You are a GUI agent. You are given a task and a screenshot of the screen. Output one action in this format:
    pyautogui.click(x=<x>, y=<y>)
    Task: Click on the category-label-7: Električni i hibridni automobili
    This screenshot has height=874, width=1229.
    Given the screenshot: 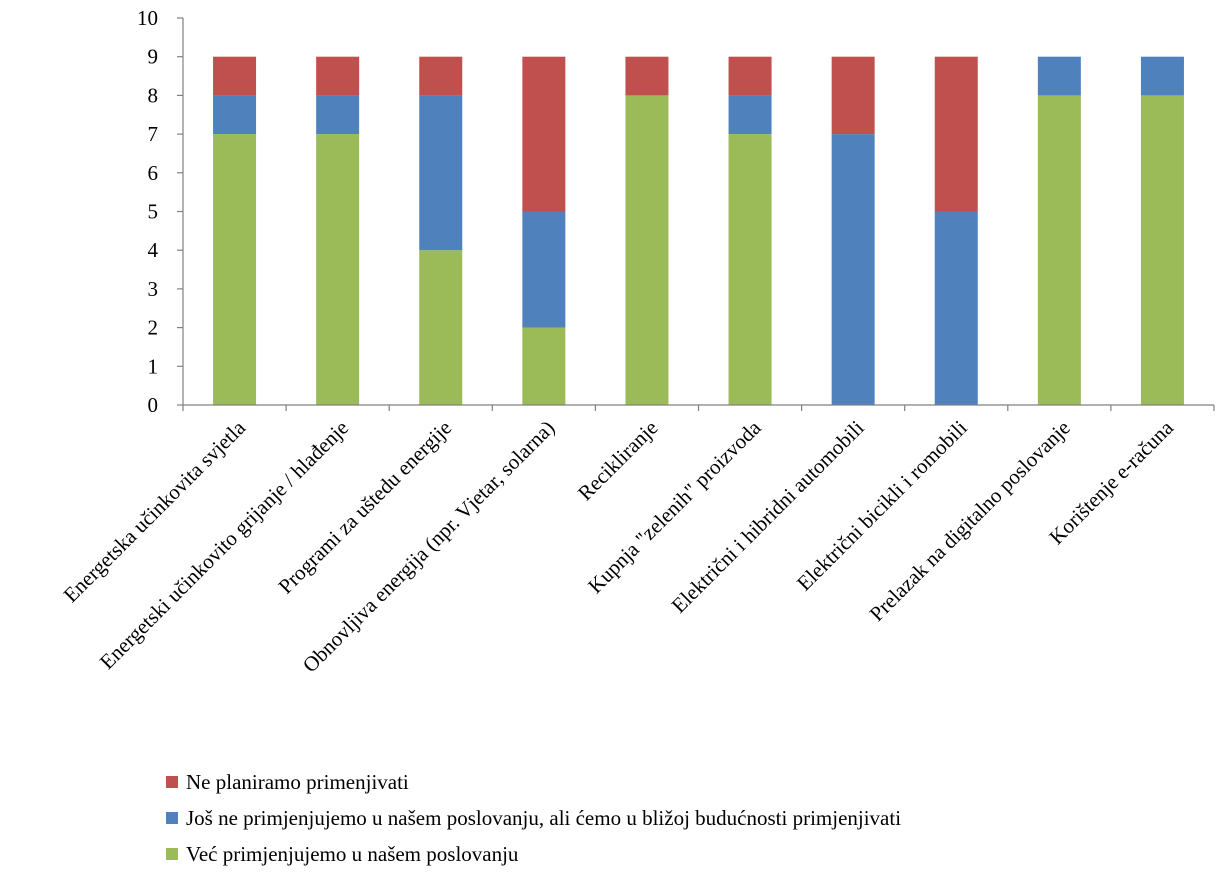 What is the action you would take?
    pyautogui.click(x=768, y=516)
    